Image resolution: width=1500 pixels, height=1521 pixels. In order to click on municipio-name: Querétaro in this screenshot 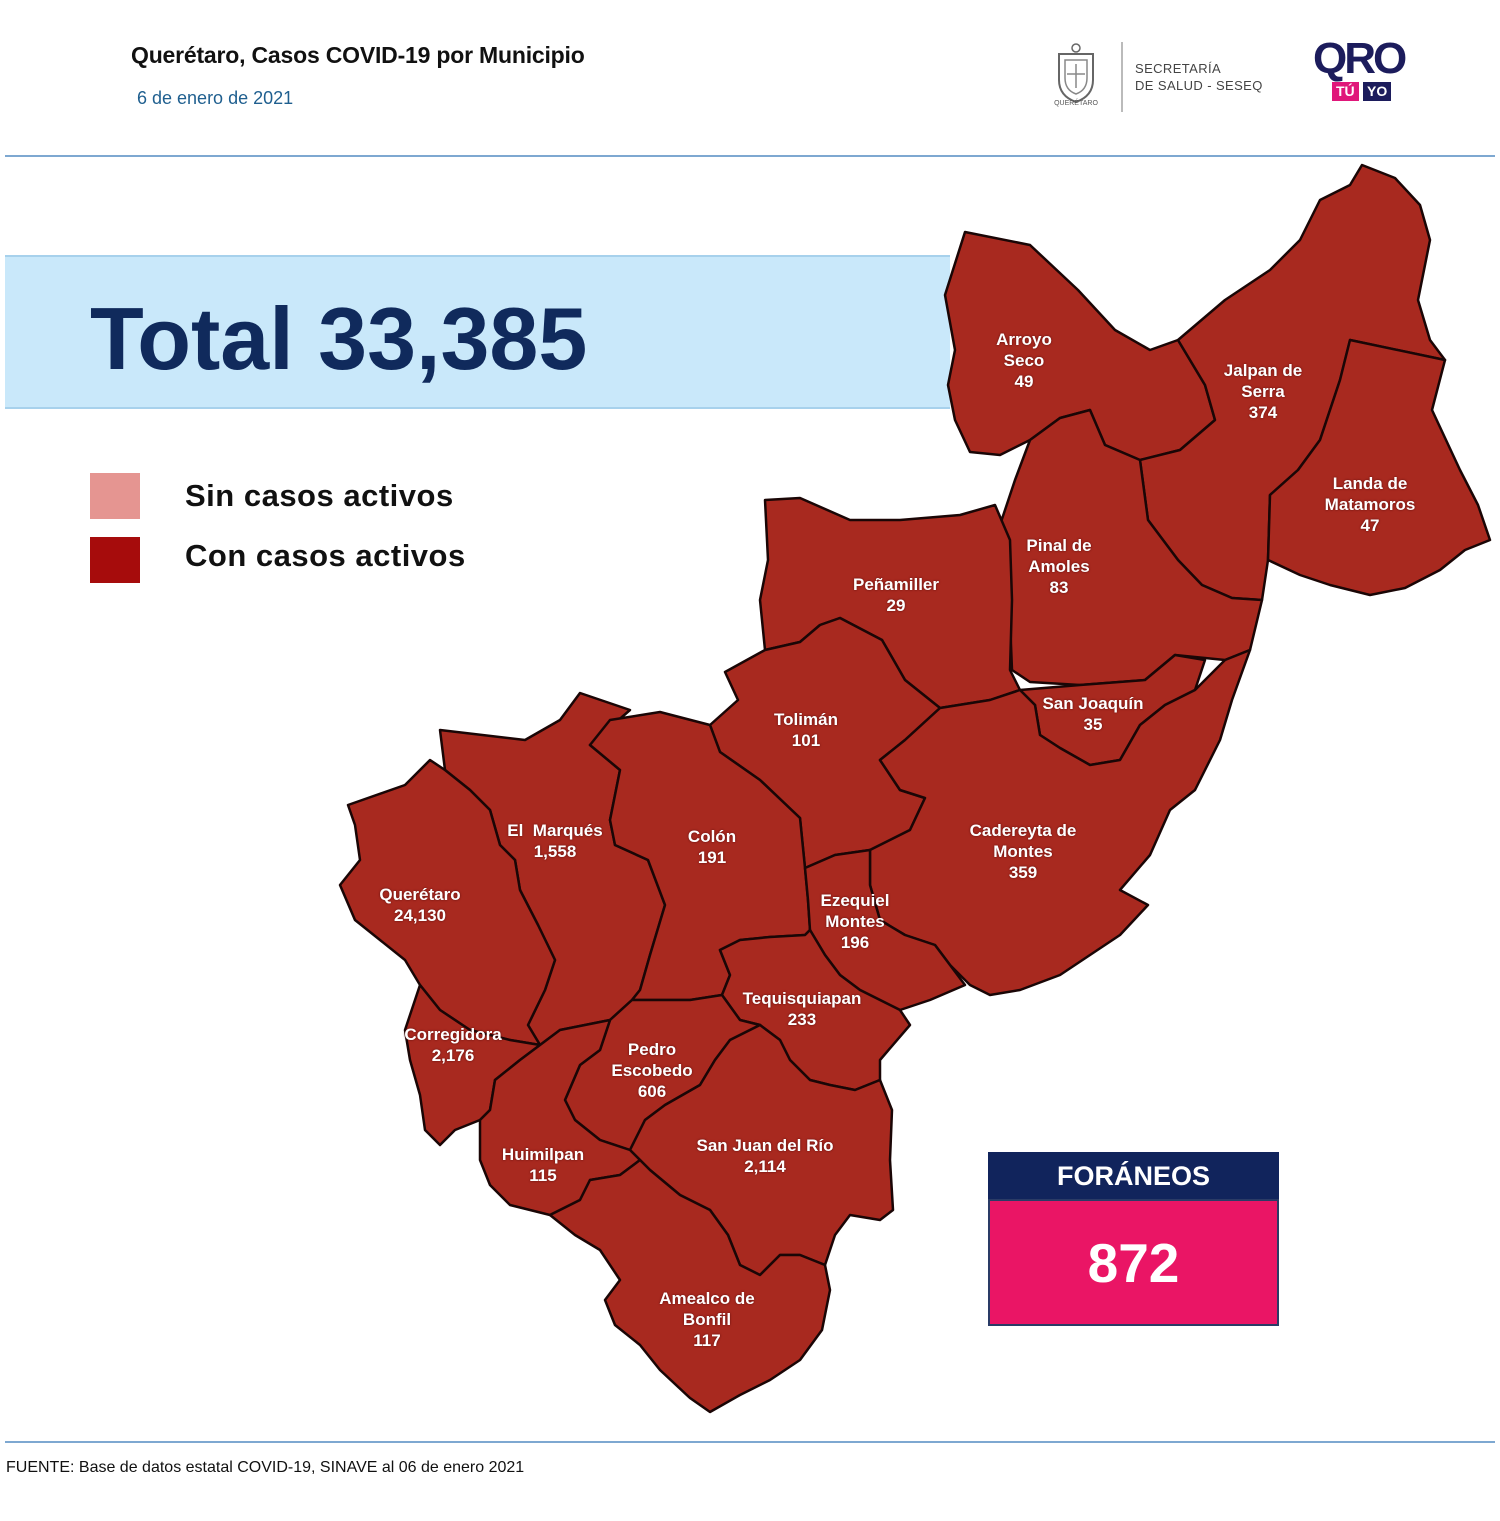, I will do `click(420, 894)`.